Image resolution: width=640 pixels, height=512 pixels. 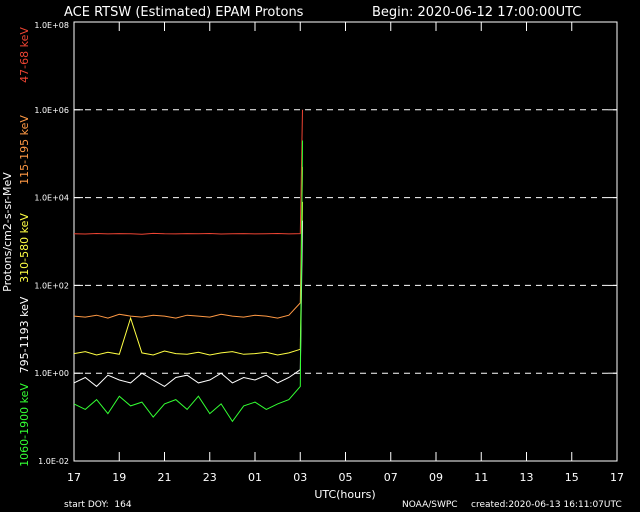 What do you see at coordinates (7, 232) in the screenshot?
I see `y-axis-label: Protons/cm2-s-sr-MeV` at bounding box center [7, 232].